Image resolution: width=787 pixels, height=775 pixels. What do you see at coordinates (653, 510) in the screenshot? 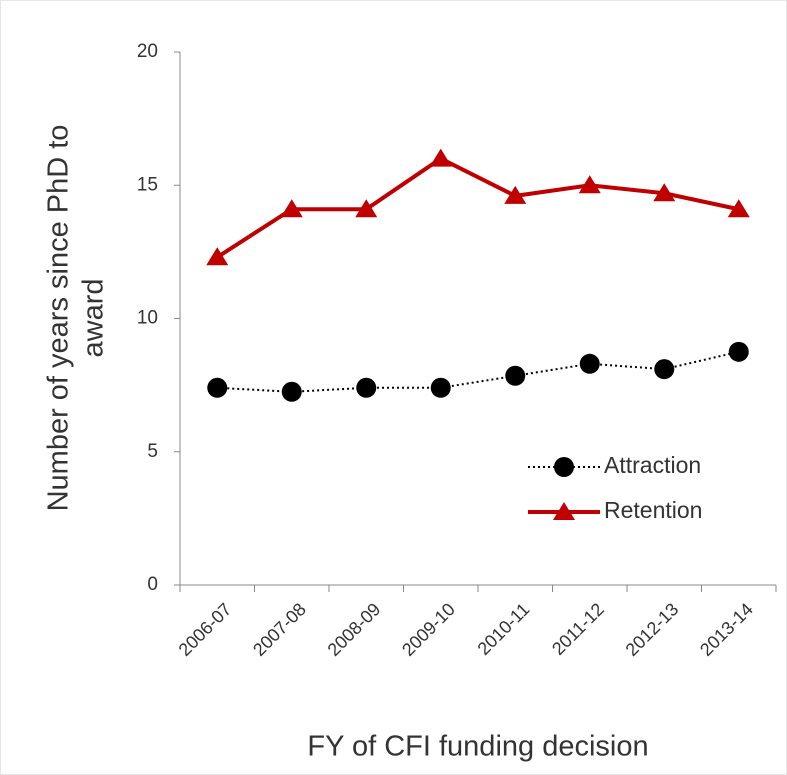
I see `legend-label: Retention` at bounding box center [653, 510].